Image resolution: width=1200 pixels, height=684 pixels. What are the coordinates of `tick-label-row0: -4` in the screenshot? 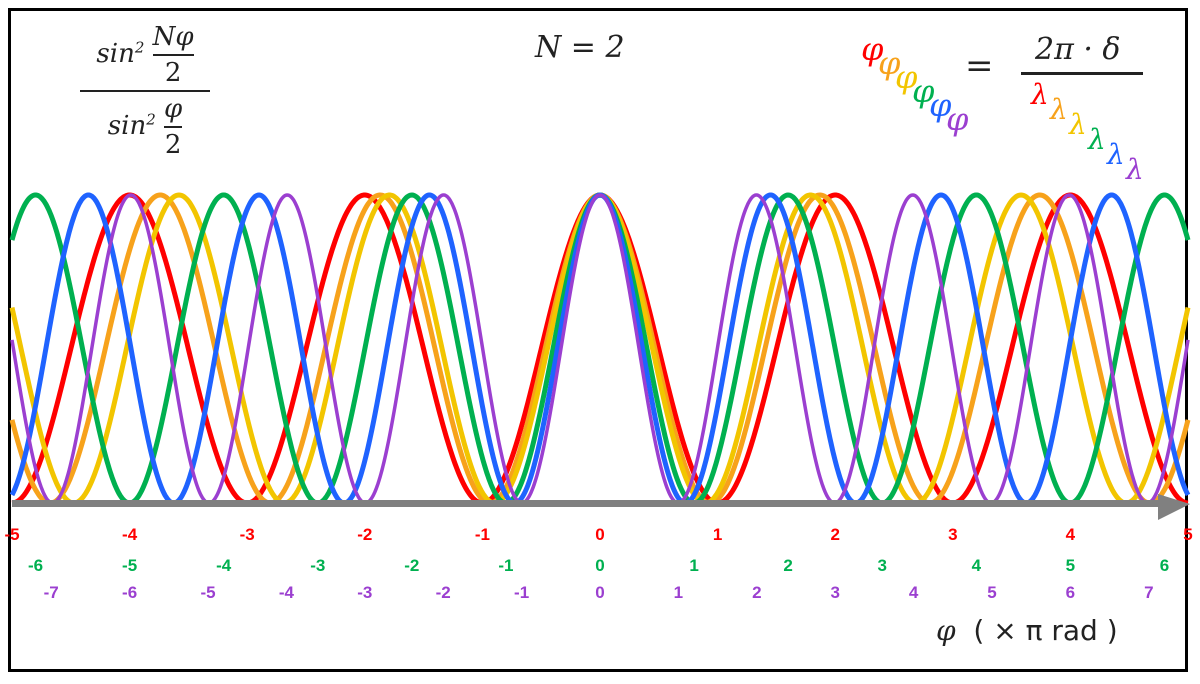 It's located at (130, 534).